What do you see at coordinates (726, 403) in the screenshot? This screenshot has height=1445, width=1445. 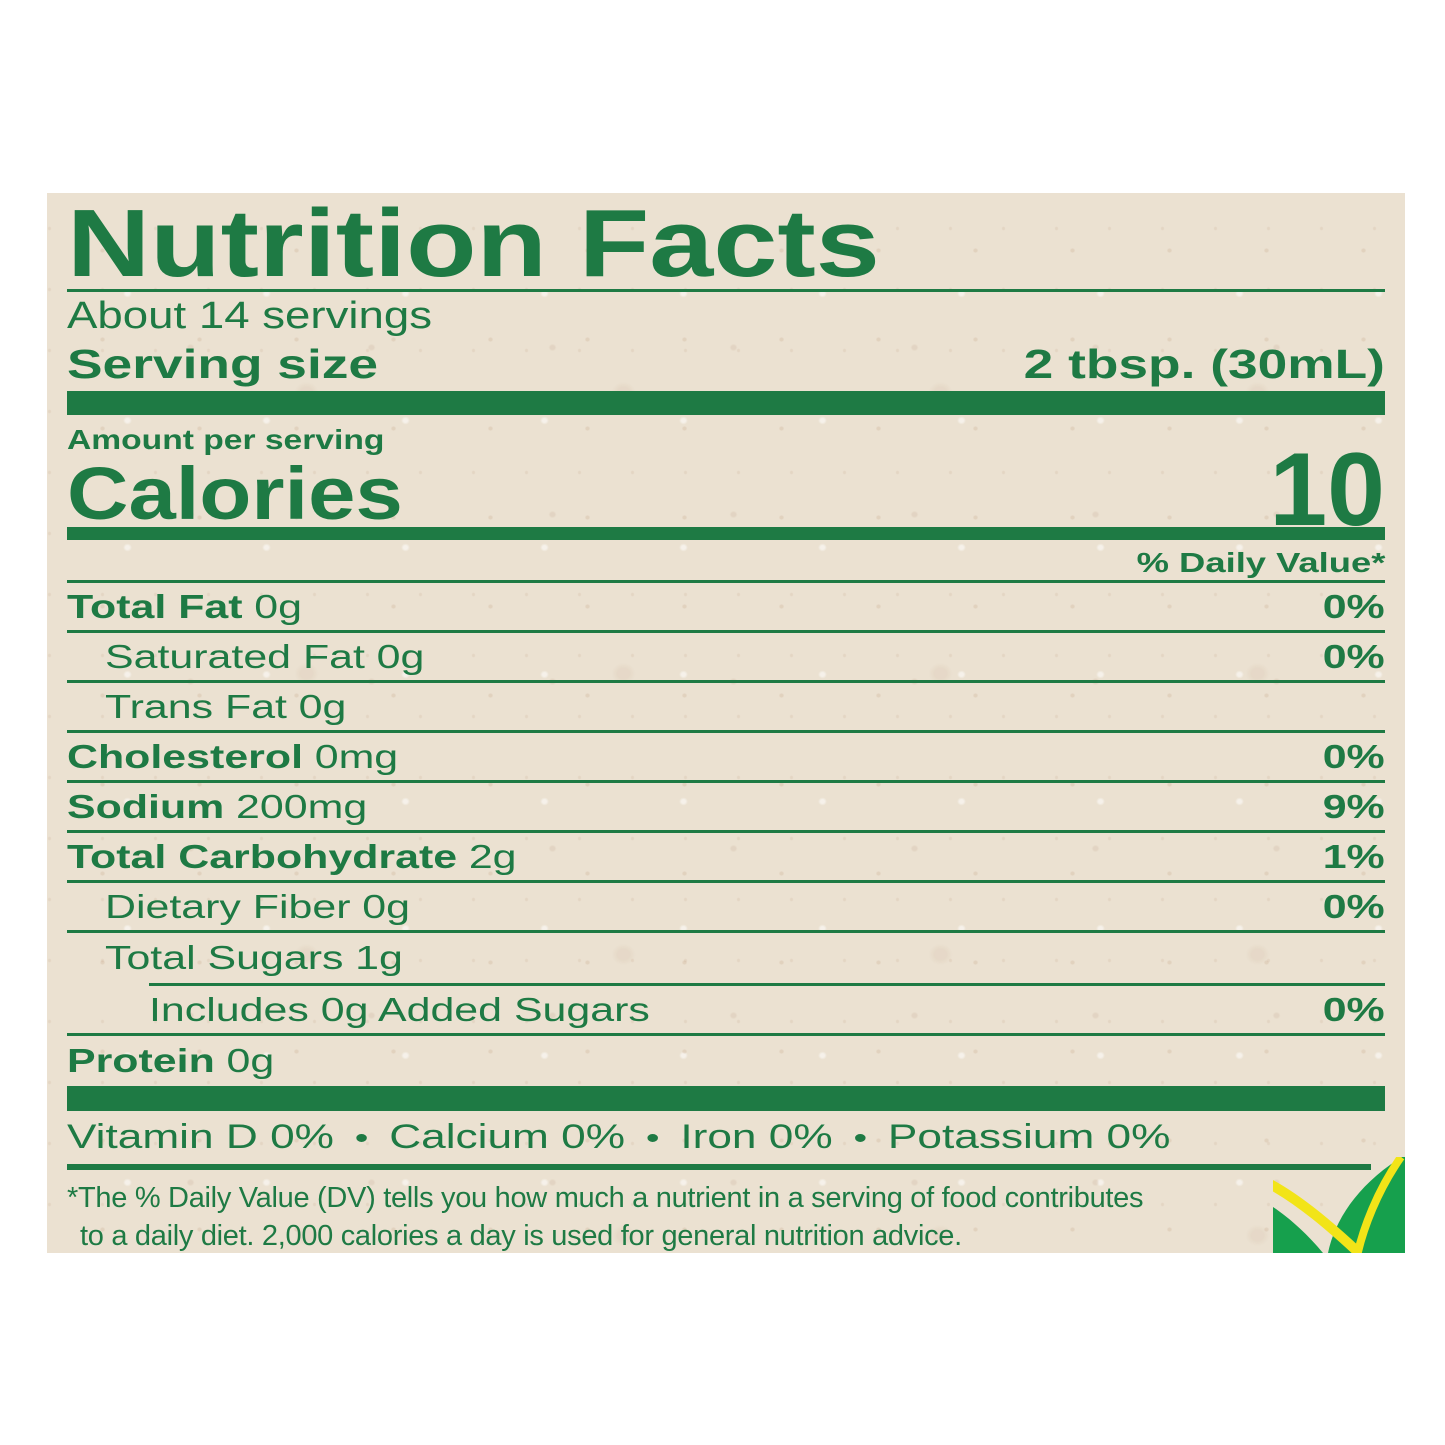 I see `section-bar-top` at bounding box center [726, 403].